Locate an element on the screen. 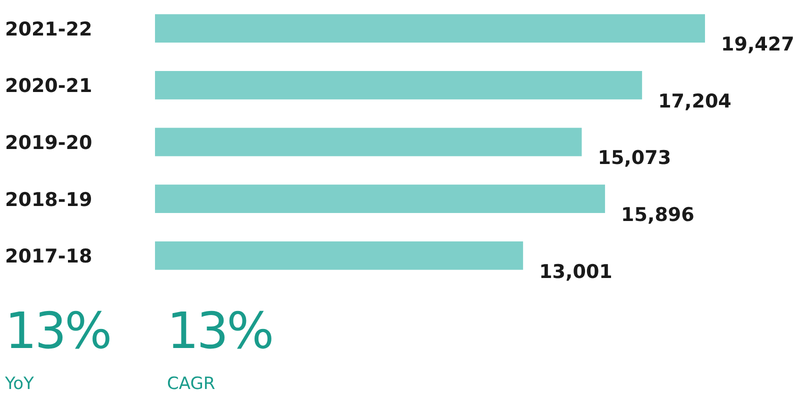  data-label: 13,001 is located at coordinates (575, 271).